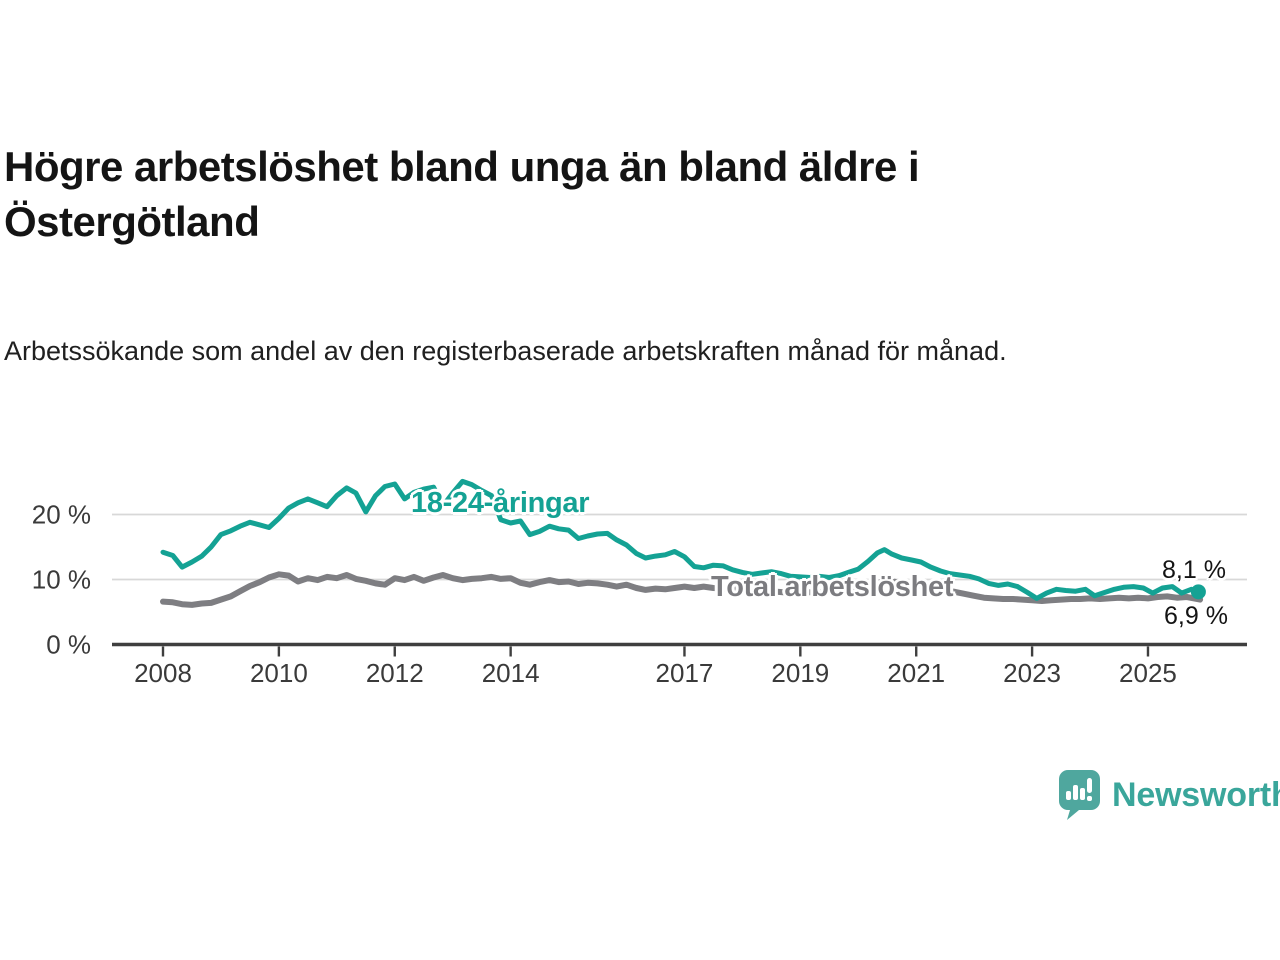 This screenshot has width=1280, height=960. Describe the element at coordinates (500, 503) in the screenshot. I see `series-label-young: 18-24-åringar` at that location.